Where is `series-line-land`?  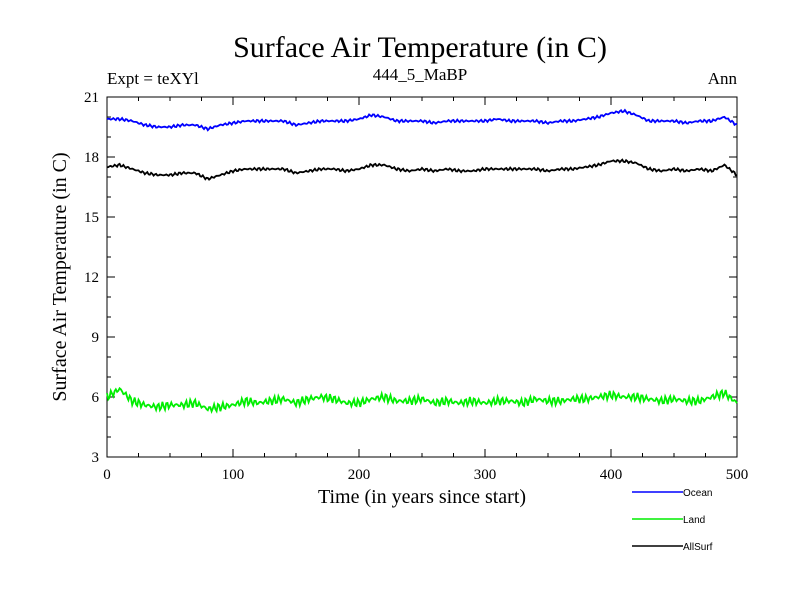 series-line-land is located at coordinates (422, 400).